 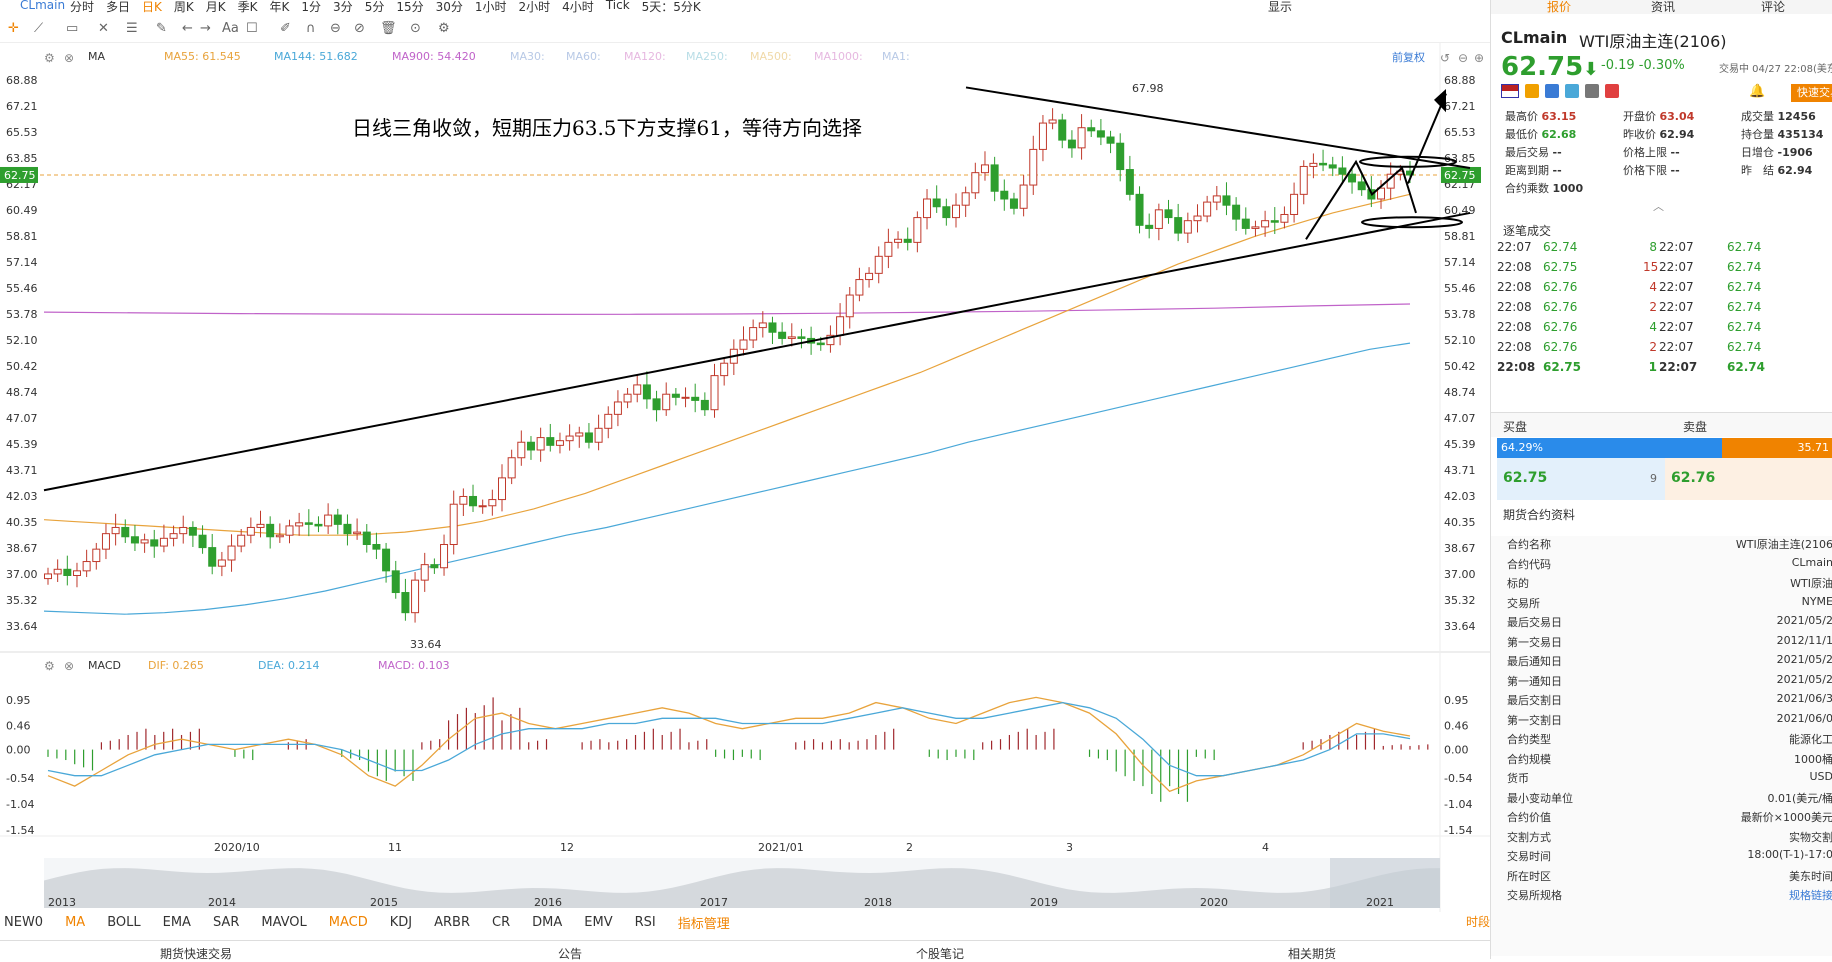 I want to click on indicator-tab: RSI, so click(x=645, y=922).